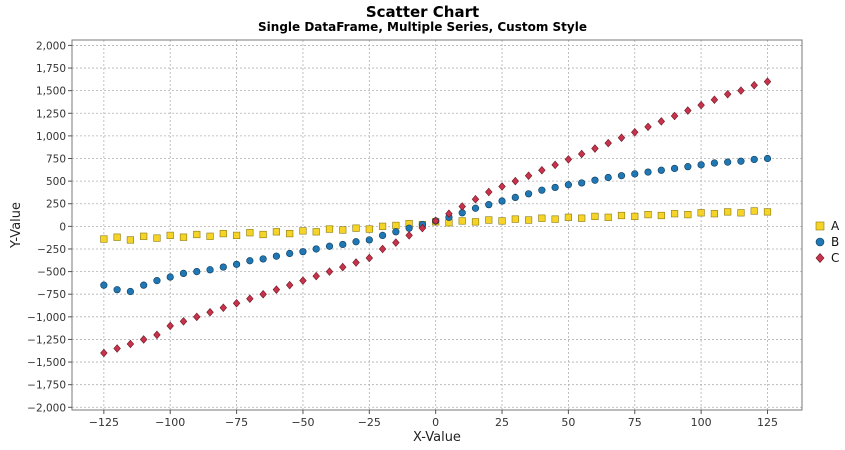 The height and width of the screenshot is (450, 845). I want to click on legend-item-b: B, so click(827, 242).